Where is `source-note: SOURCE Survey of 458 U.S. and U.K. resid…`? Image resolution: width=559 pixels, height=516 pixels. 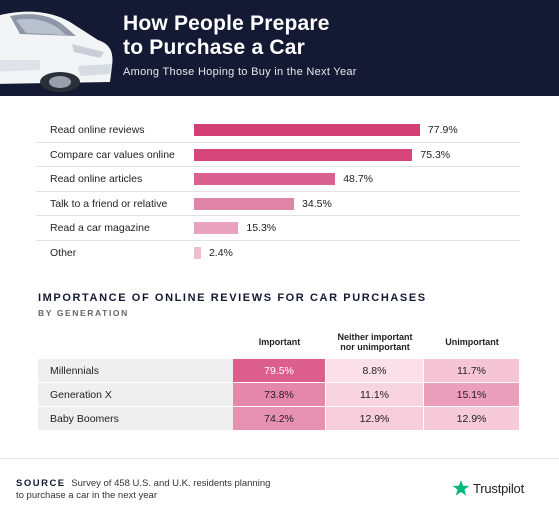
source-note: SOURCE Survey of 458 U.S. and U.K. resid… is located at coordinates (166, 490).